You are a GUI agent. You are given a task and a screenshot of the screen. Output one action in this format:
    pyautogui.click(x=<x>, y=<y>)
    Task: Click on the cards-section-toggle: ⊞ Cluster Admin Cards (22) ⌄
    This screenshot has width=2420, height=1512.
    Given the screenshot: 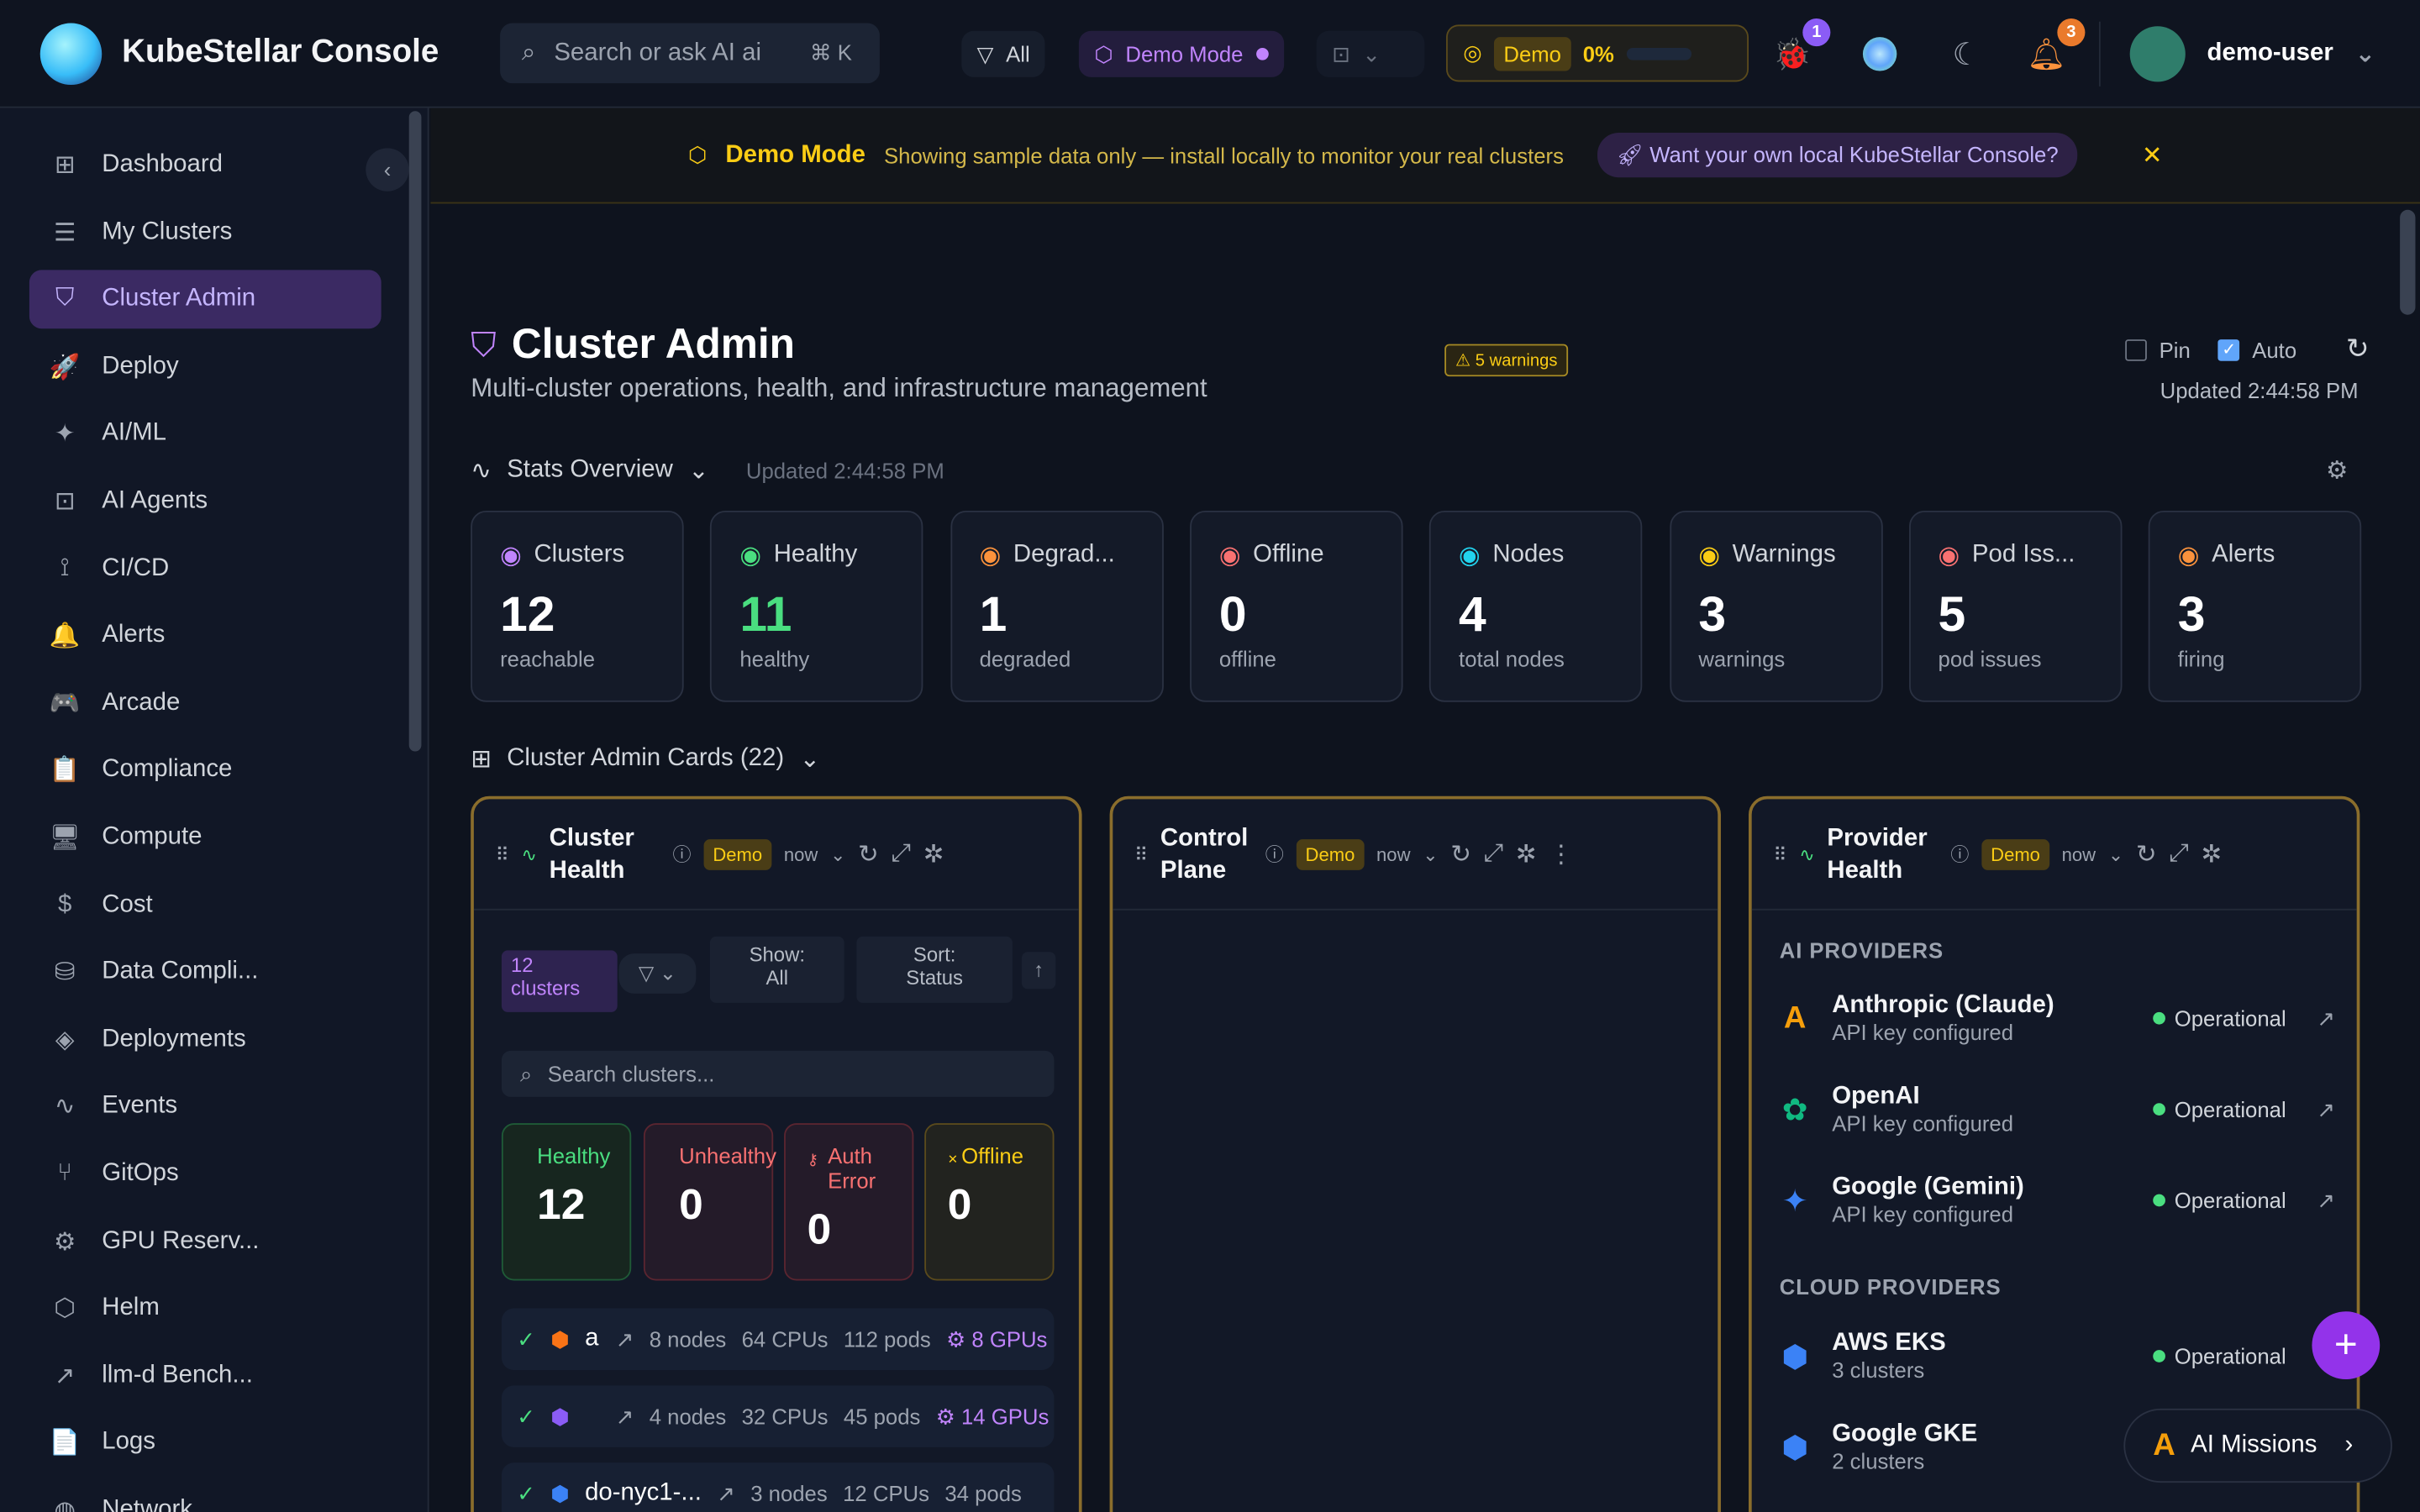 What is the action you would take?
    pyautogui.click(x=645, y=758)
    